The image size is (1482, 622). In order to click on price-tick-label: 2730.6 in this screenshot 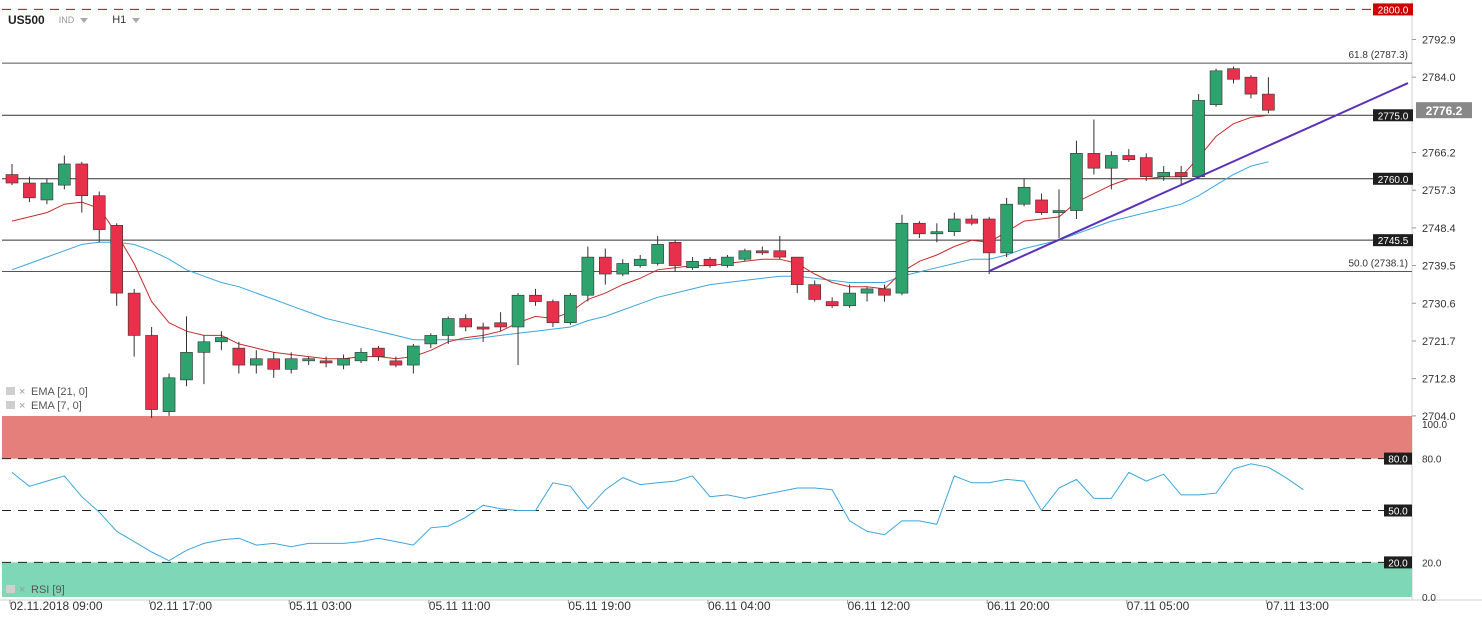, I will do `click(1439, 304)`.